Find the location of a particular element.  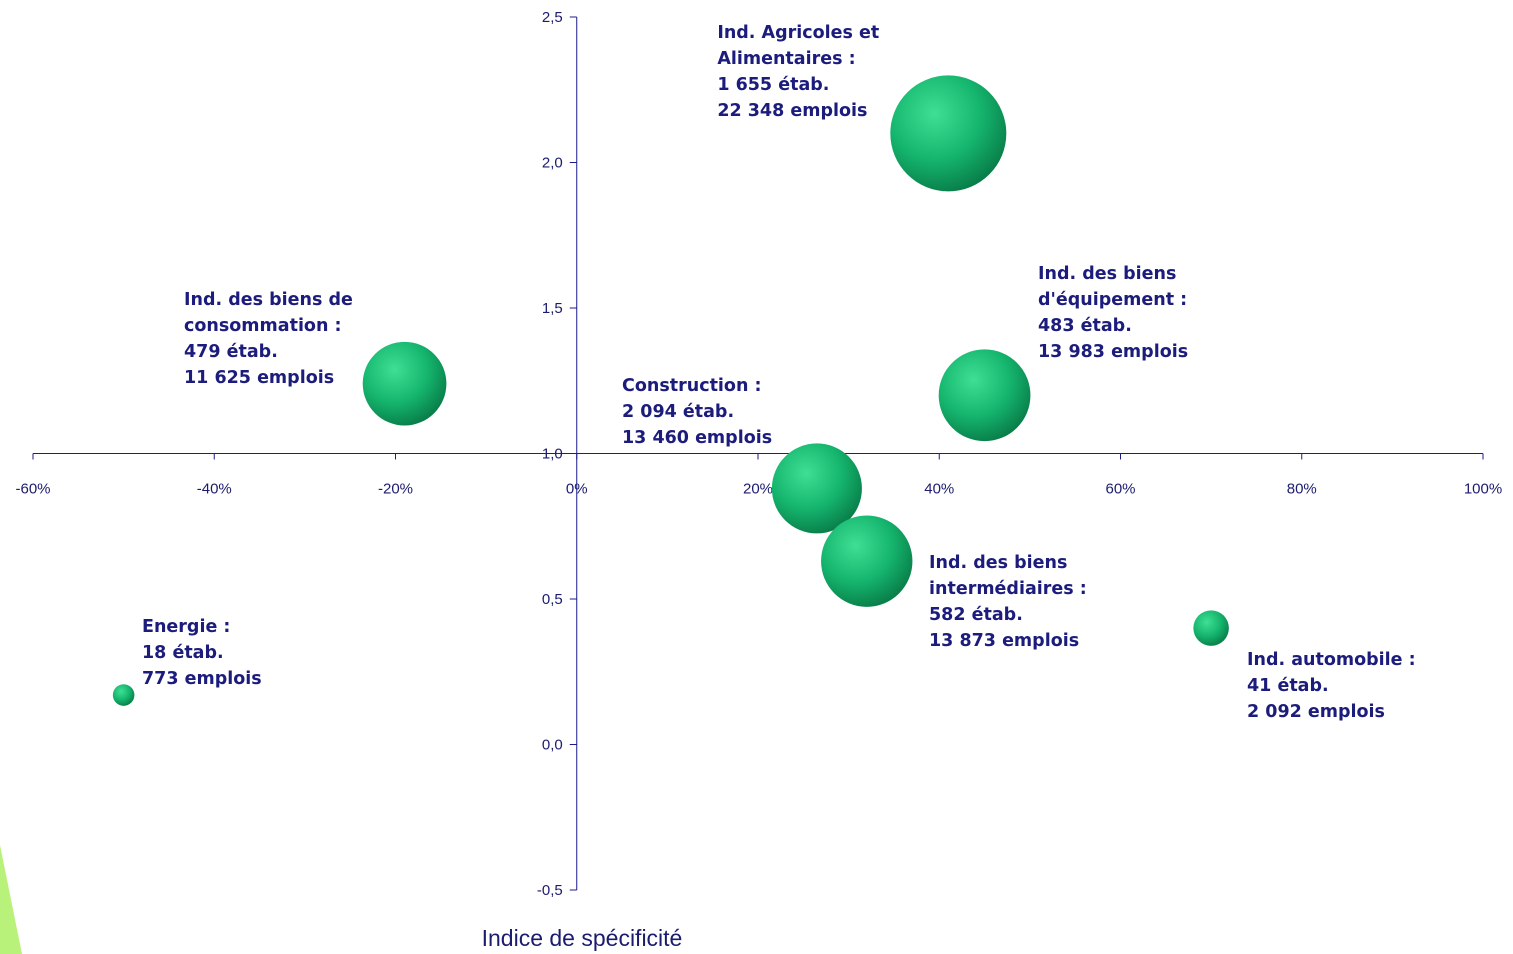

y-tick-label: 0,5 is located at coordinates (552, 599).